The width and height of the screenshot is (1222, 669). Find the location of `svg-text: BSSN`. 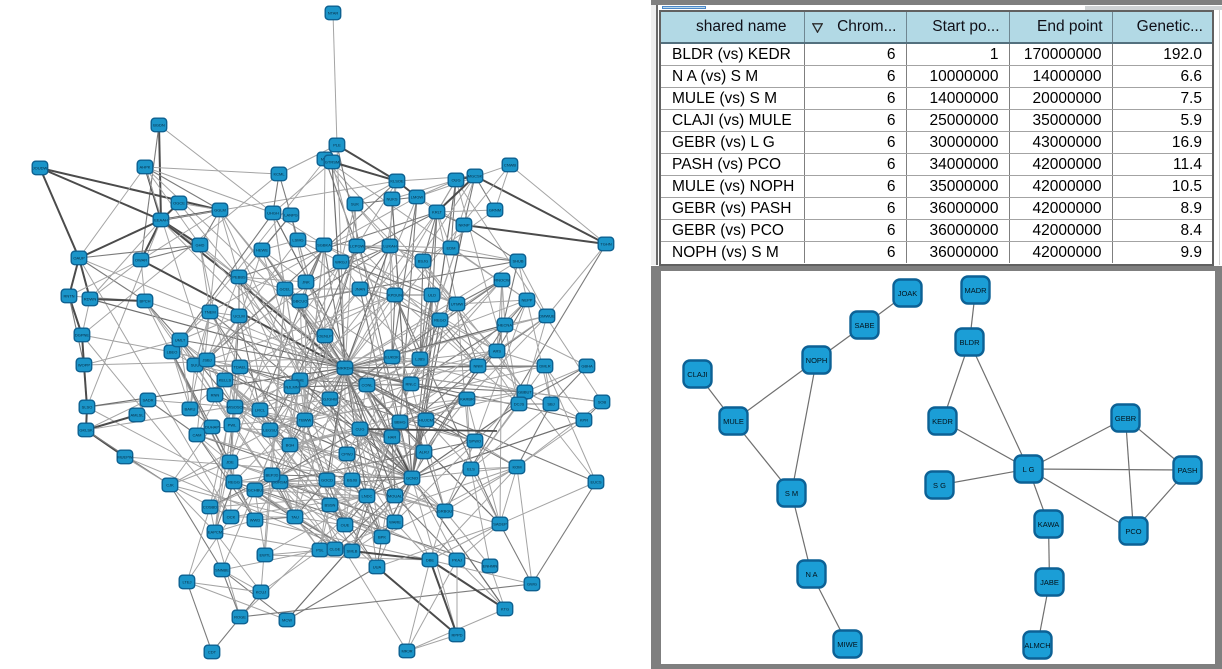

svg-text: BSSN is located at coordinates (330, 505).